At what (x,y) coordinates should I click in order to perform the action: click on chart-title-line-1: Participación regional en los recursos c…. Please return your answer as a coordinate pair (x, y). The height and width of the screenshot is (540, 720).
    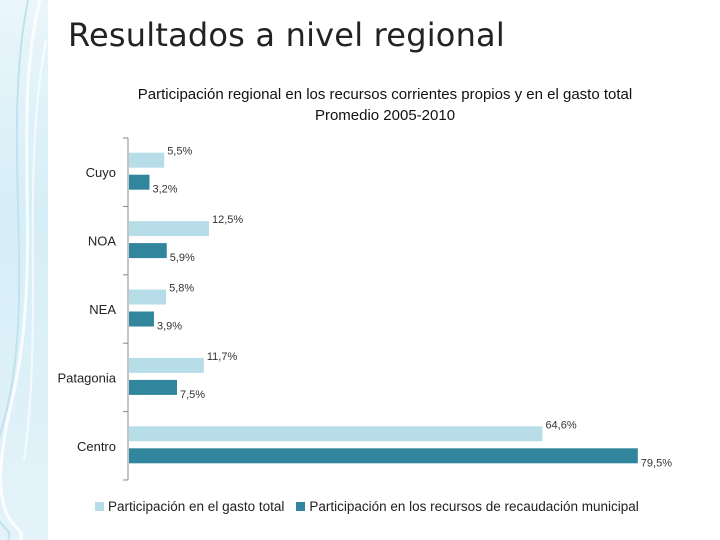
    Looking at the image, I should click on (385, 94).